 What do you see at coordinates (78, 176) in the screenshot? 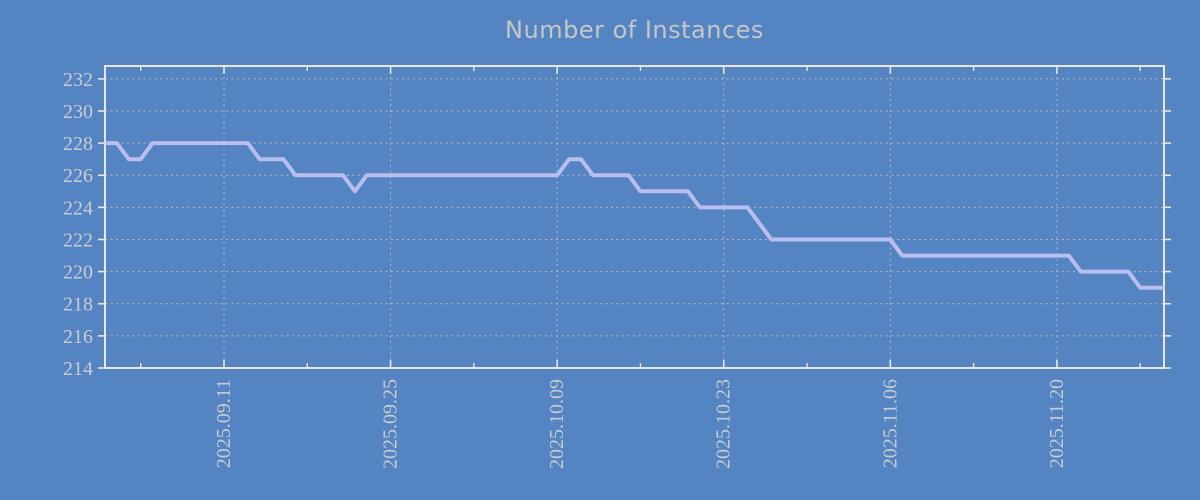
I see `y-axis-tick-label: 226` at bounding box center [78, 176].